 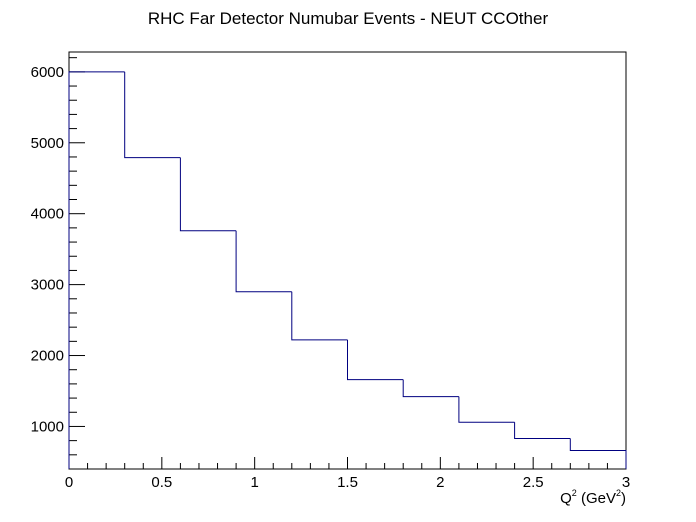 I want to click on x-tick-label: 0.5, so click(x=161, y=482).